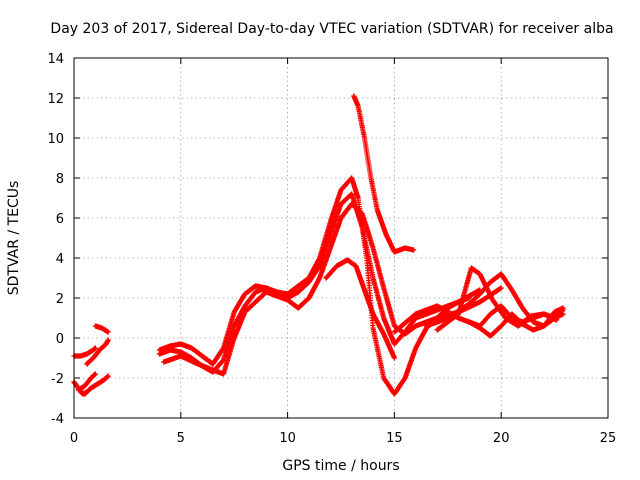 This screenshot has width=640, height=480. Describe the element at coordinates (181, 438) in the screenshot. I see `x-tick-label: 5` at that location.